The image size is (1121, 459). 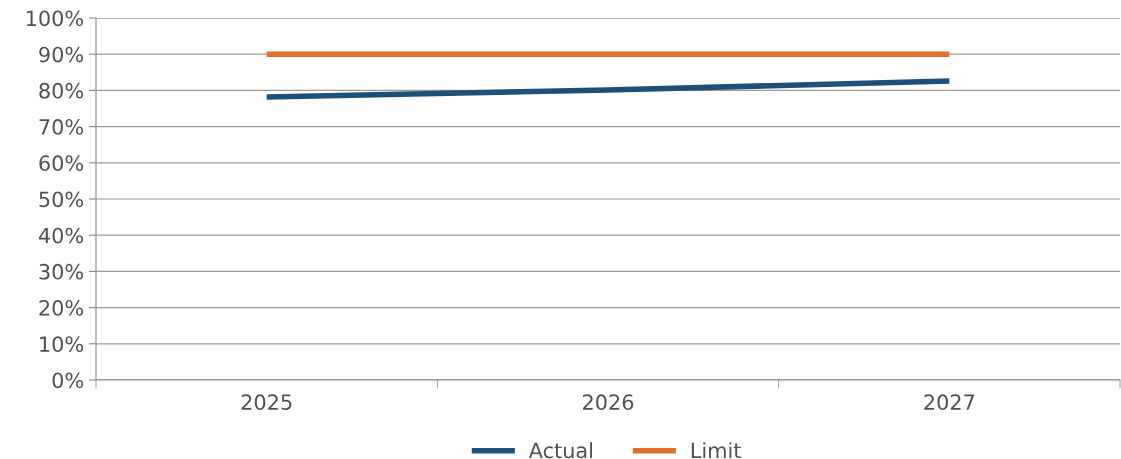 I want to click on y-tick-label: 0%, so click(x=68, y=380).